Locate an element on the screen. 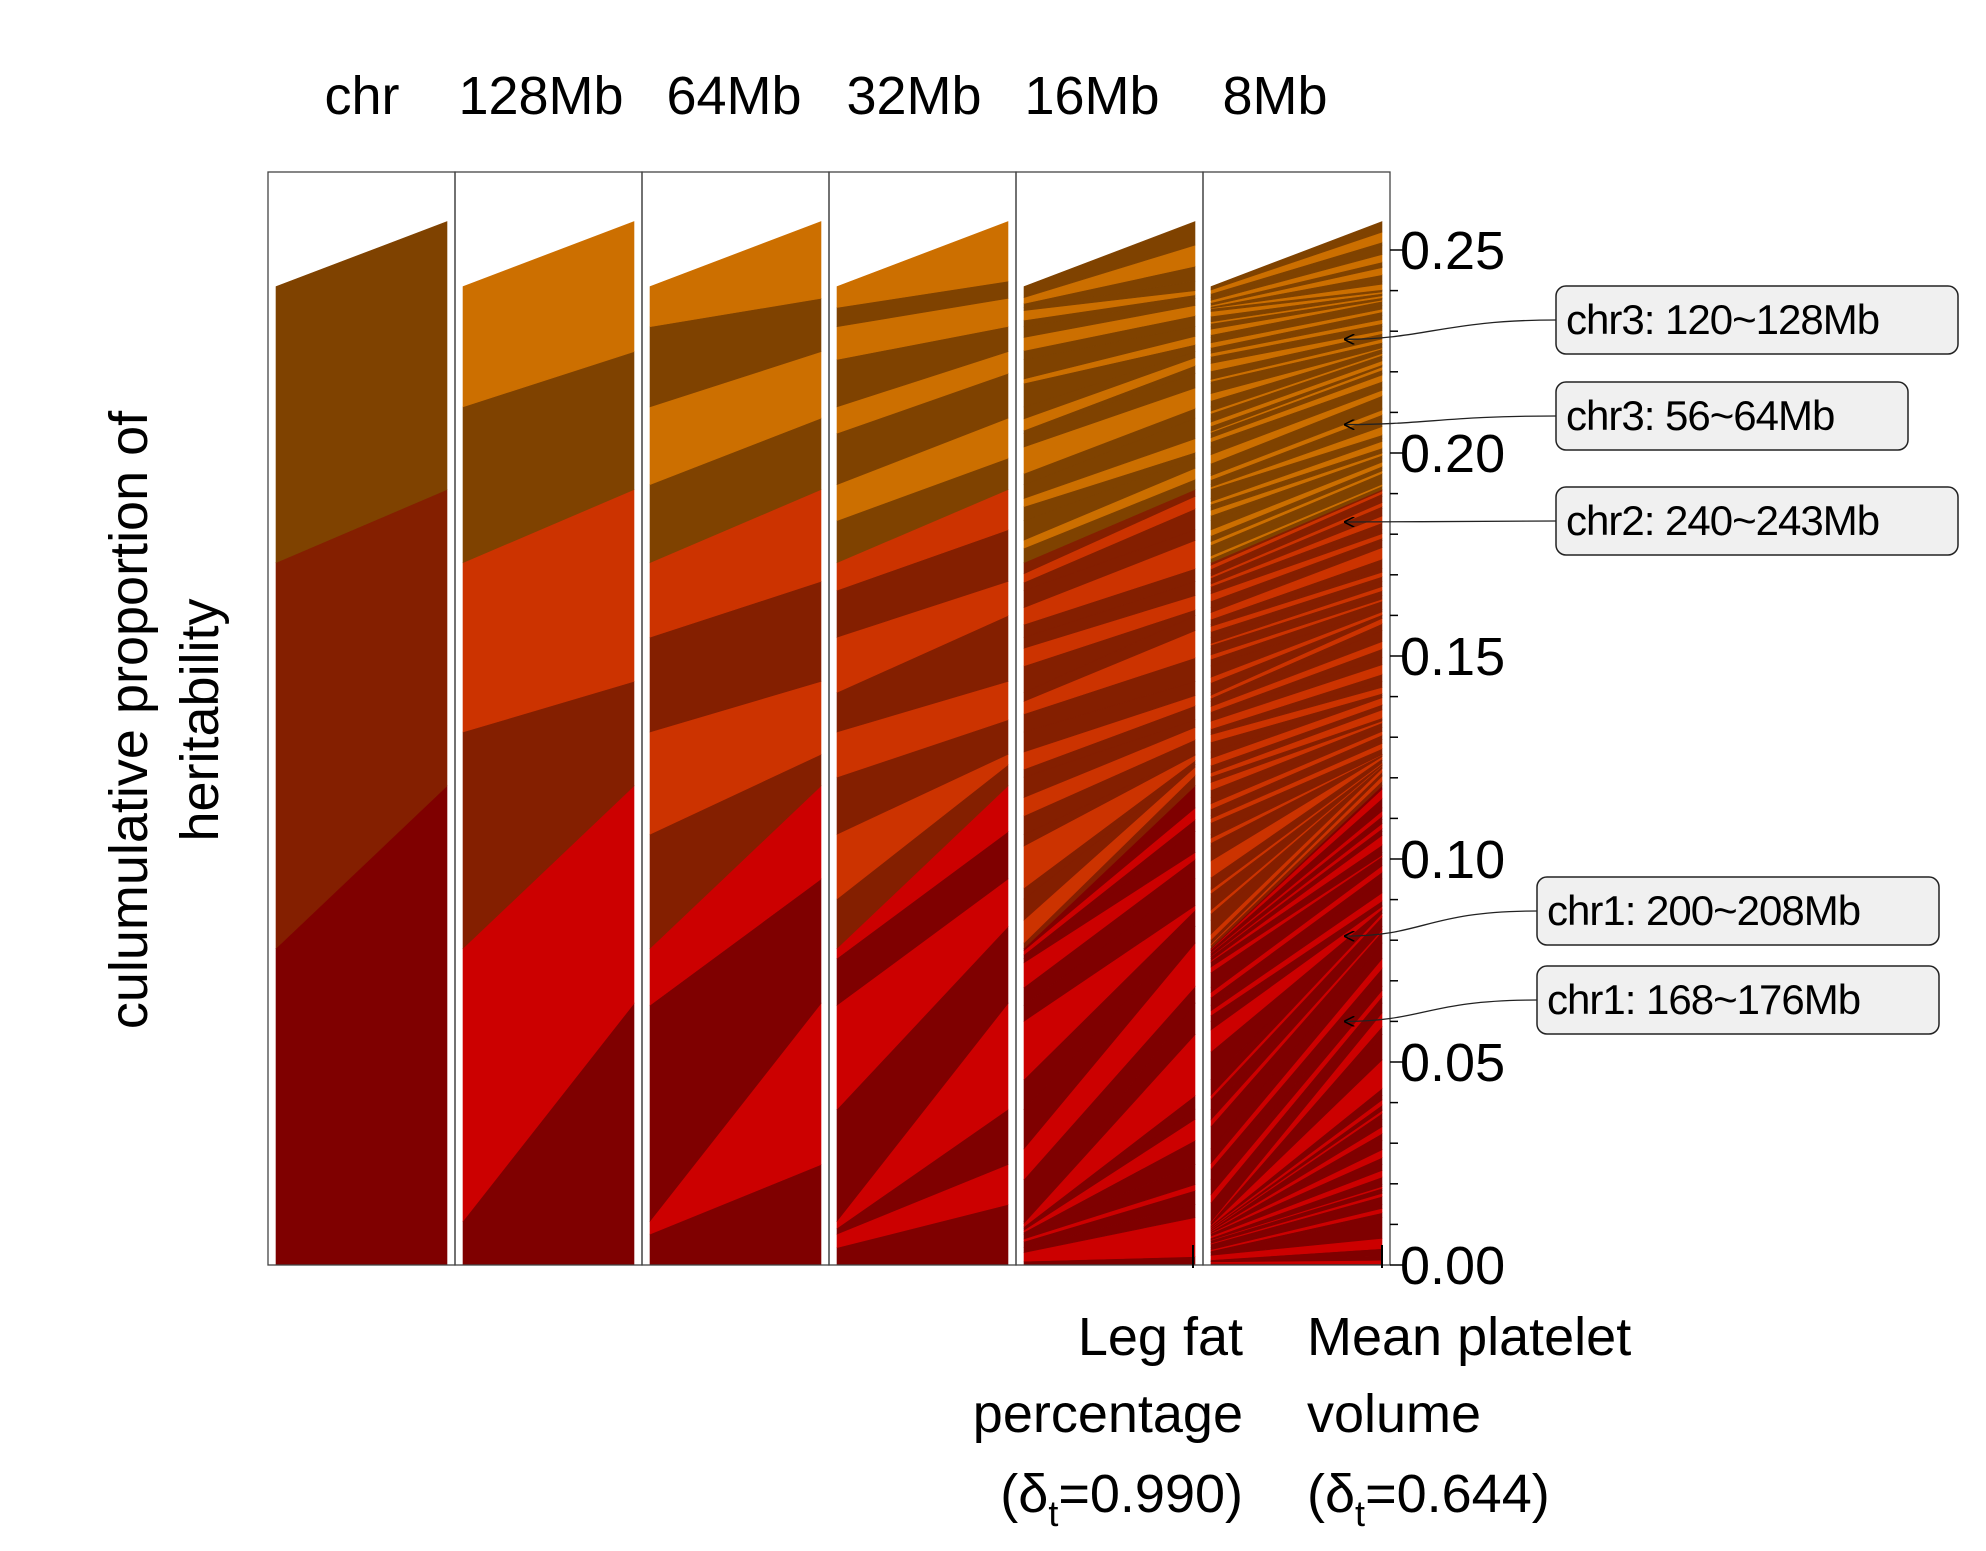 Image resolution: width=1986 pixels, height=1551 pixels. trait-name-leg-fat-line2: percentage is located at coordinates (1108, 1414).